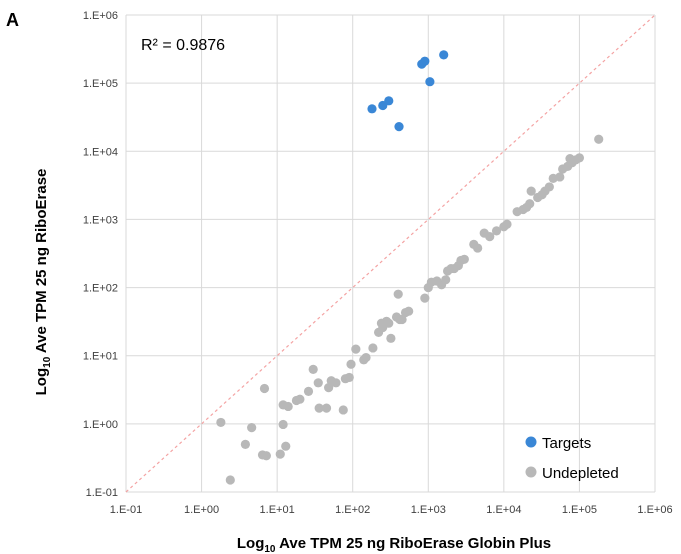 The image size is (681, 554). I want to click on legend: Targets Undepleted, so click(572, 458).